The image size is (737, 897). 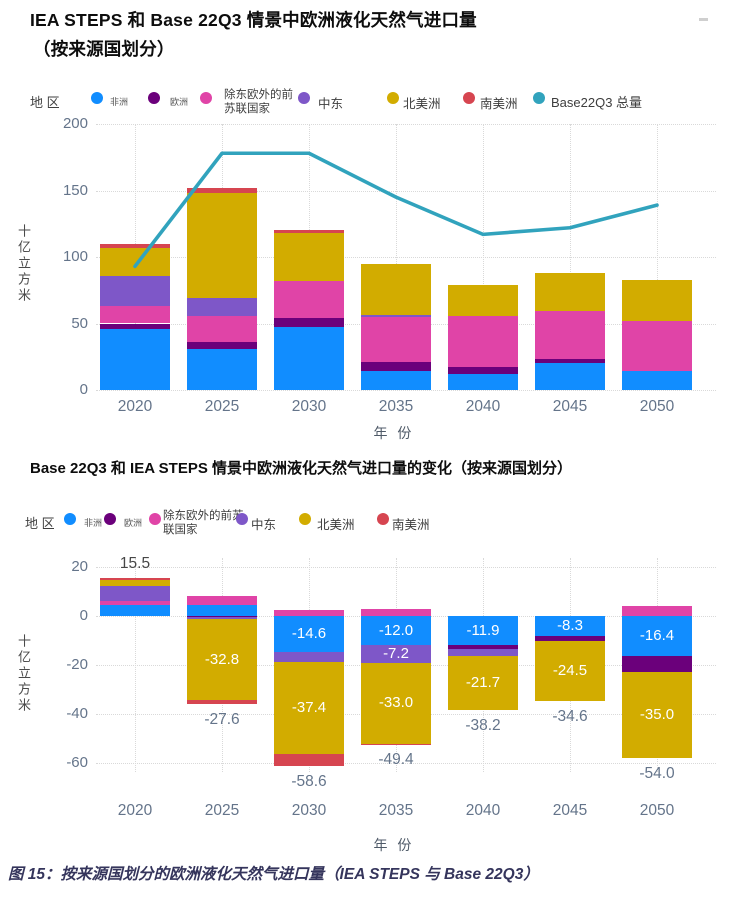 I want to click on bar-segment-2020-欧洲, so click(x=135, y=326).